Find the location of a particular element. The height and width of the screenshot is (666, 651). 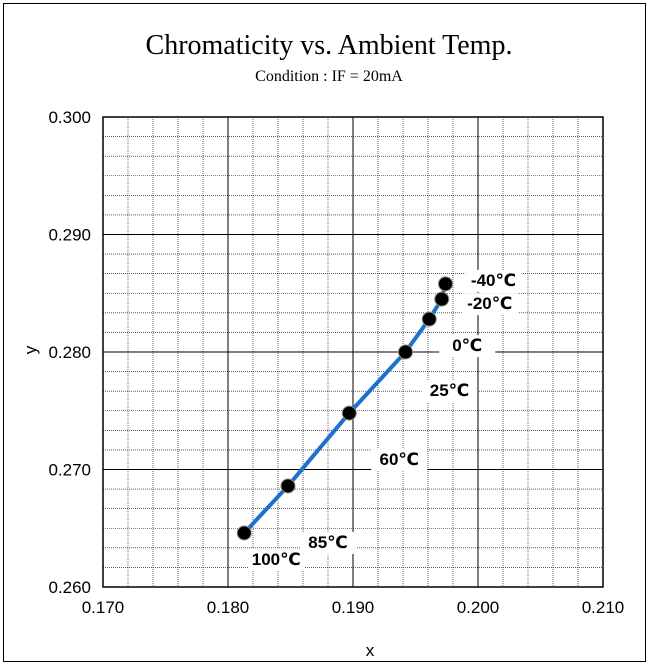

data-label: -40℃ is located at coordinates (493, 280).